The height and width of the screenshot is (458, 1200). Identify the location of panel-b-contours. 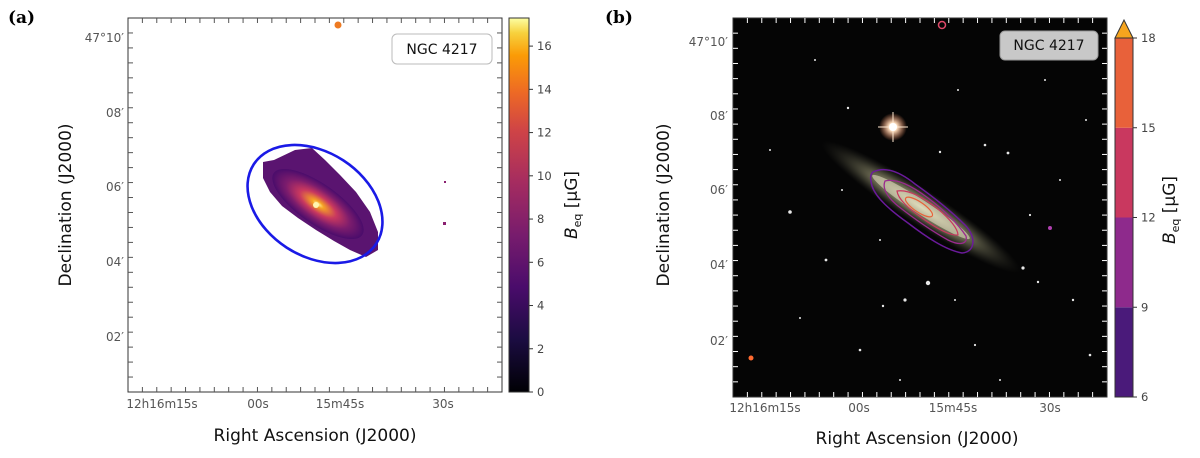
(921, 211).